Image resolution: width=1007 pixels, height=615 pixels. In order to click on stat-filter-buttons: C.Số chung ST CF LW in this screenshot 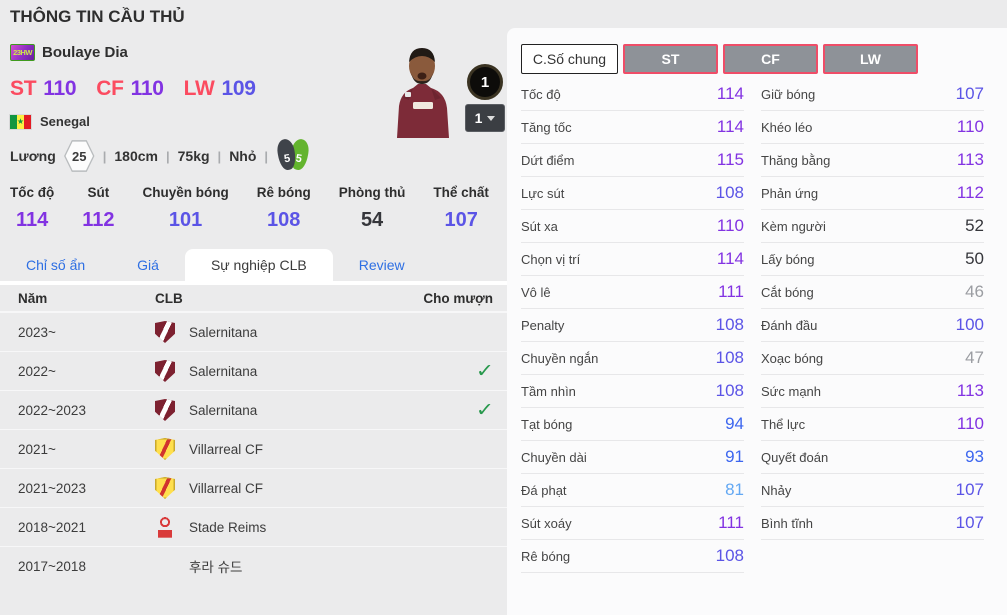, I will do `click(752, 59)`.